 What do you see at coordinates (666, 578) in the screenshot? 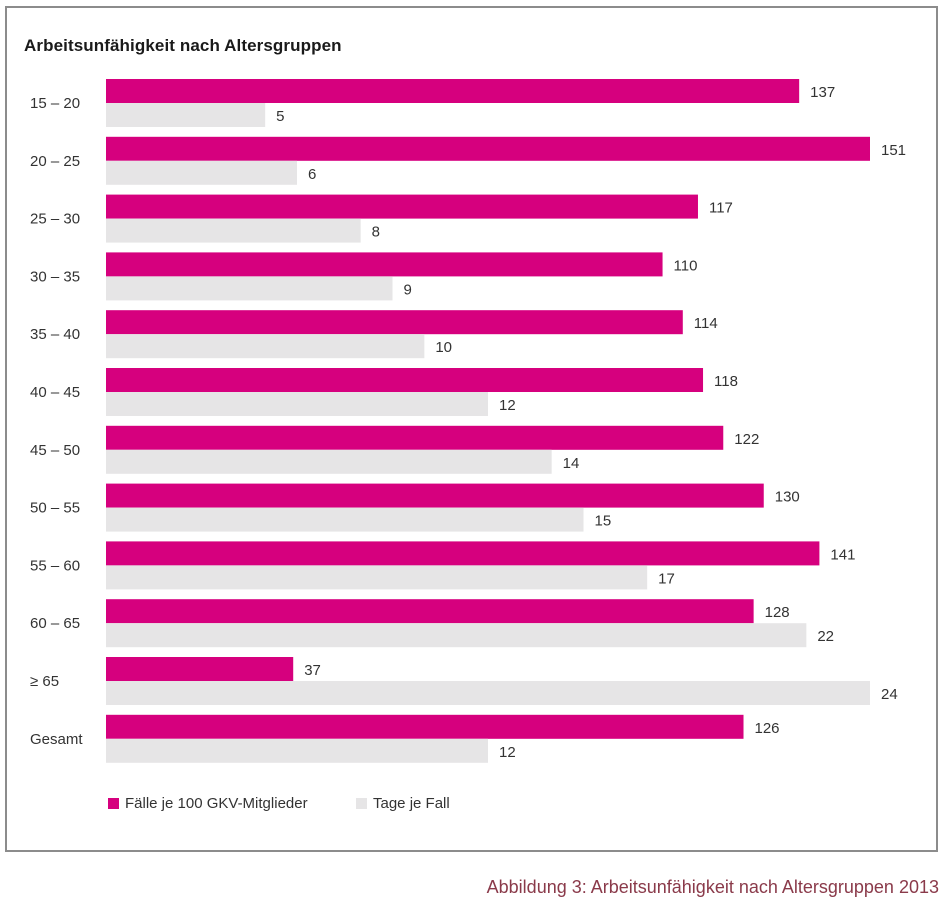
I see `data-label-tage: 17` at bounding box center [666, 578].